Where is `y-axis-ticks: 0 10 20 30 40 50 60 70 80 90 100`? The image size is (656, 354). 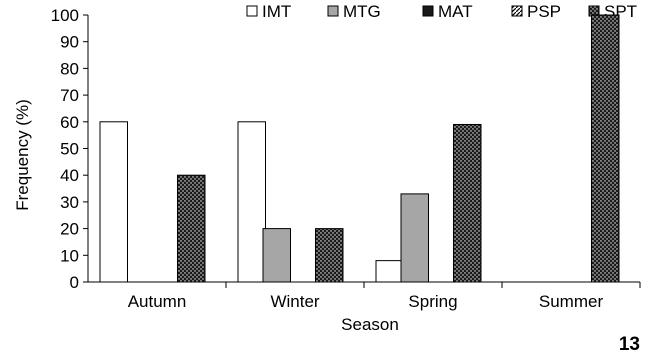 y-axis-ticks: 0 10 20 30 40 50 60 70 80 90 100 is located at coordinates (69, 149).